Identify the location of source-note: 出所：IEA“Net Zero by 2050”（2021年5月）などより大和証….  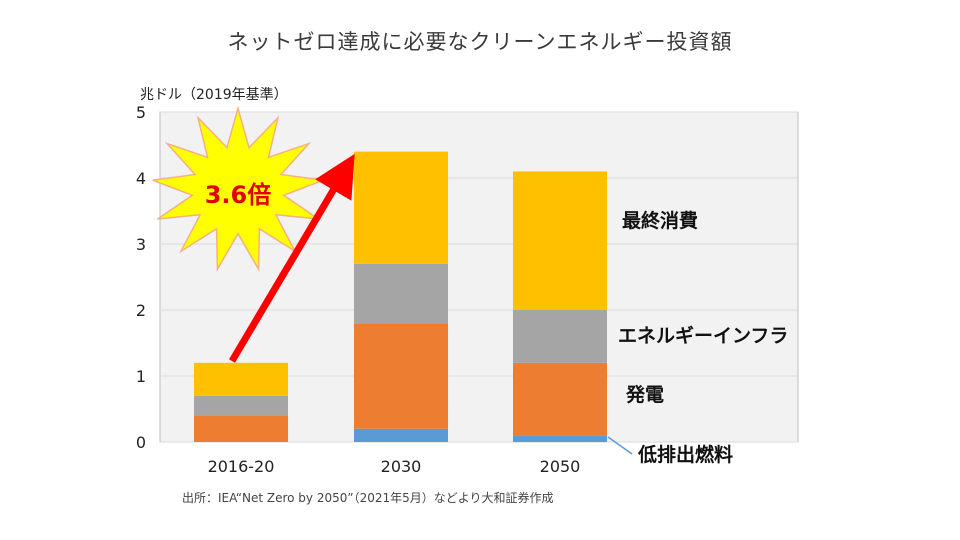
(368, 498).